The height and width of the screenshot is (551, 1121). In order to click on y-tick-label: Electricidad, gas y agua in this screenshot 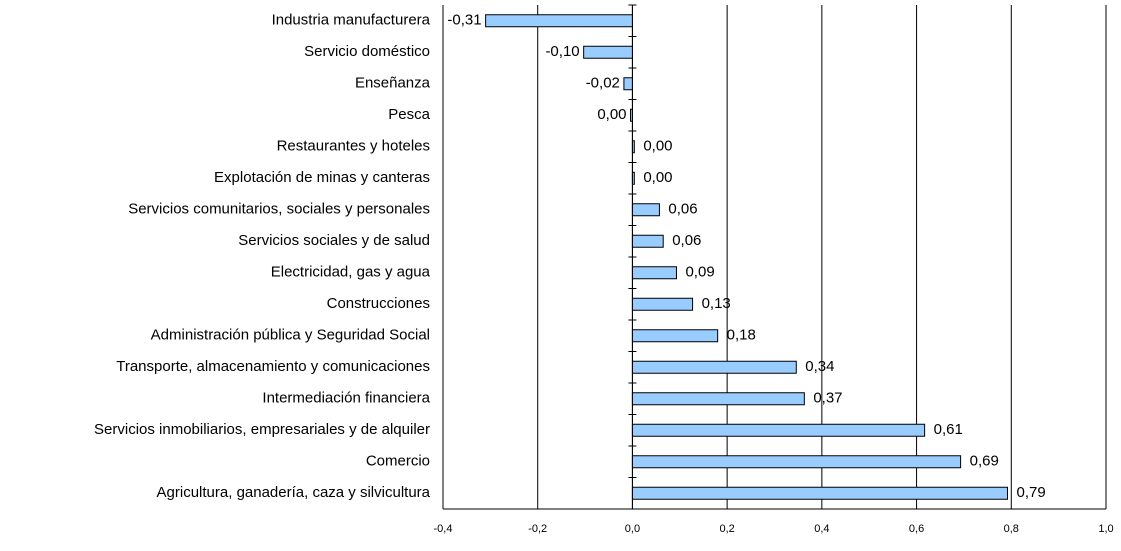, I will do `click(351, 272)`.